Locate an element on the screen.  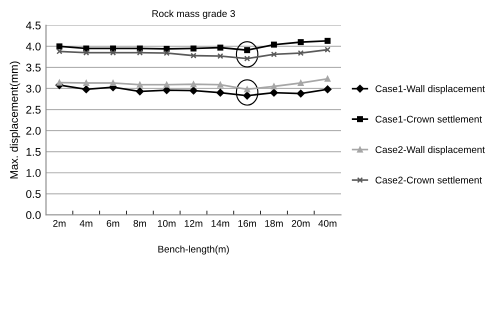
x-tick-label: 8m is located at coordinates (140, 223).